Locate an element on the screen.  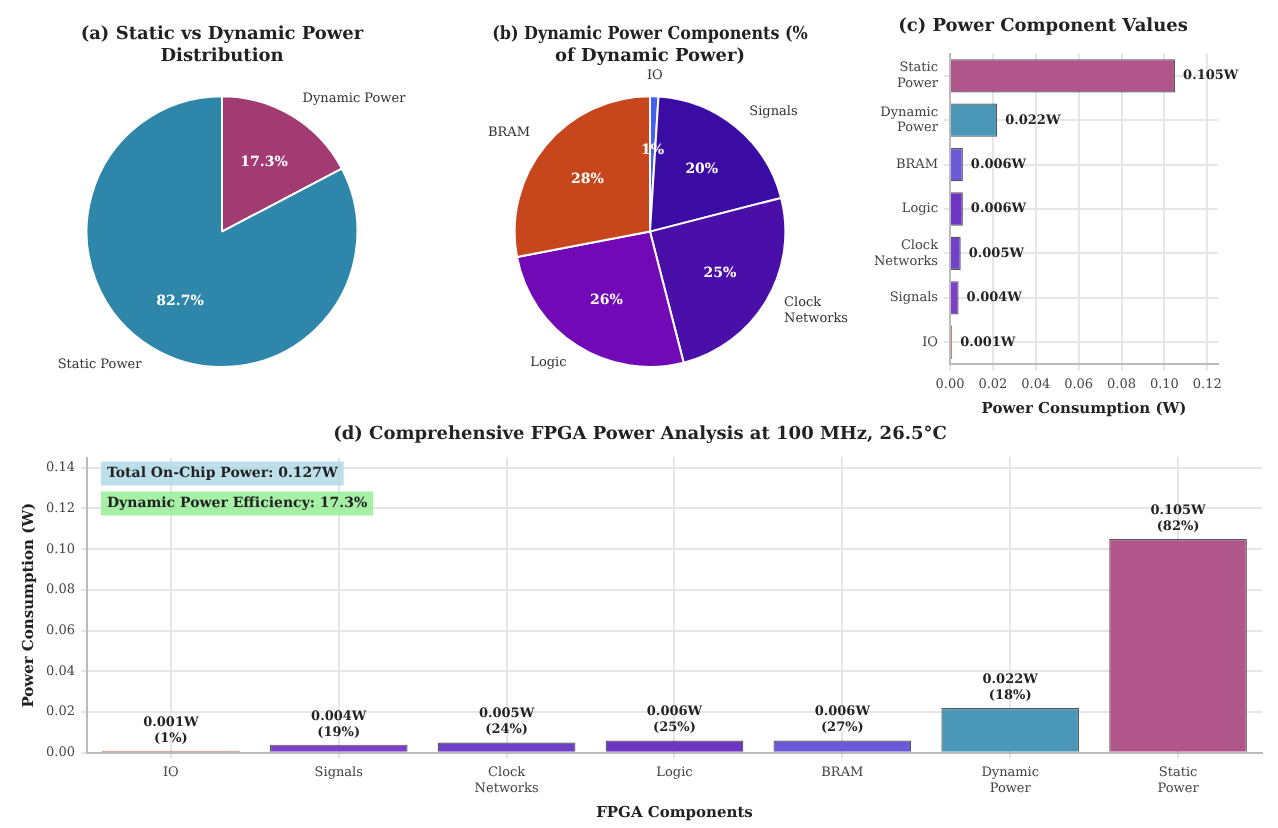
chart-title: (a) Static vs Dynamic Power Distribution is located at coordinates (222, 46).